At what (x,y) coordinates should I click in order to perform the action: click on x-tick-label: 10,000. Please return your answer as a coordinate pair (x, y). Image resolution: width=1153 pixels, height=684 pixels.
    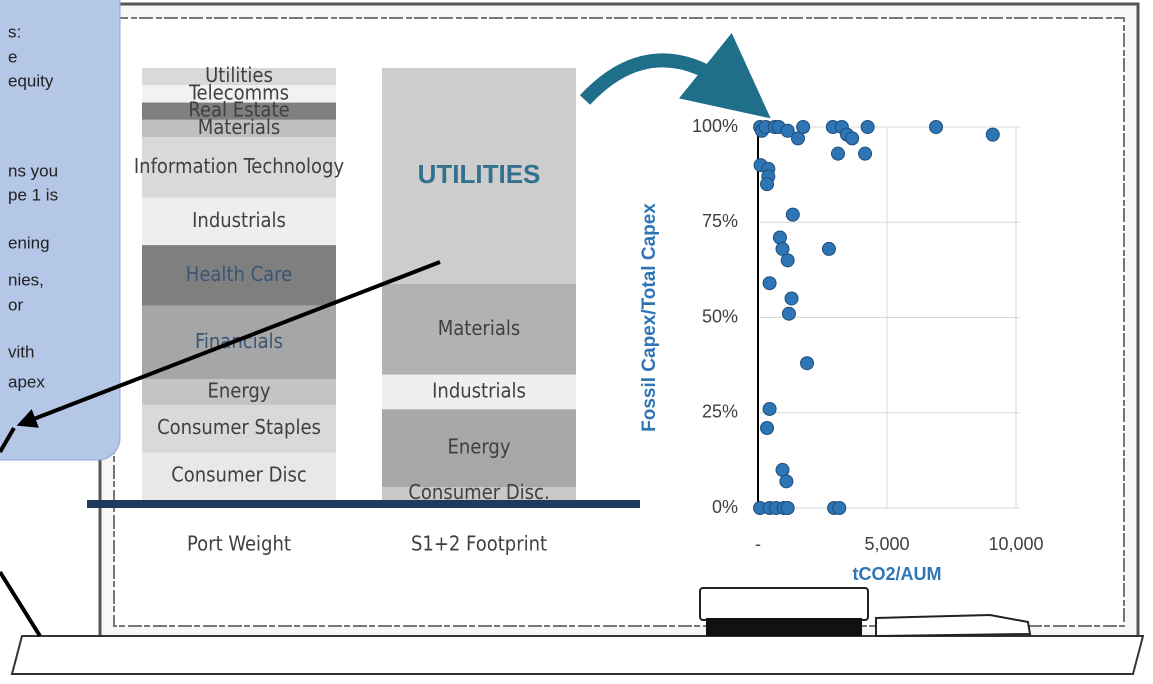
    Looking at the image, I should click on (1015, 544).